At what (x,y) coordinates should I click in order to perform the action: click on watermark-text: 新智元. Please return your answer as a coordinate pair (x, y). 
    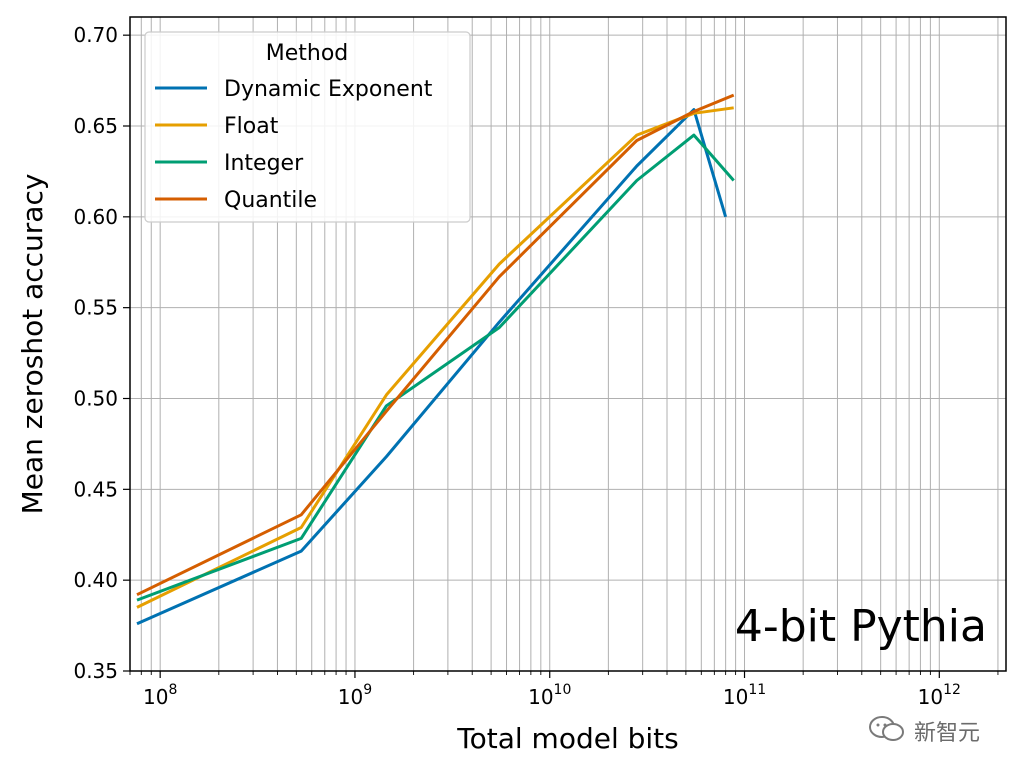
    Looking at the image, I should click on (947, 733).